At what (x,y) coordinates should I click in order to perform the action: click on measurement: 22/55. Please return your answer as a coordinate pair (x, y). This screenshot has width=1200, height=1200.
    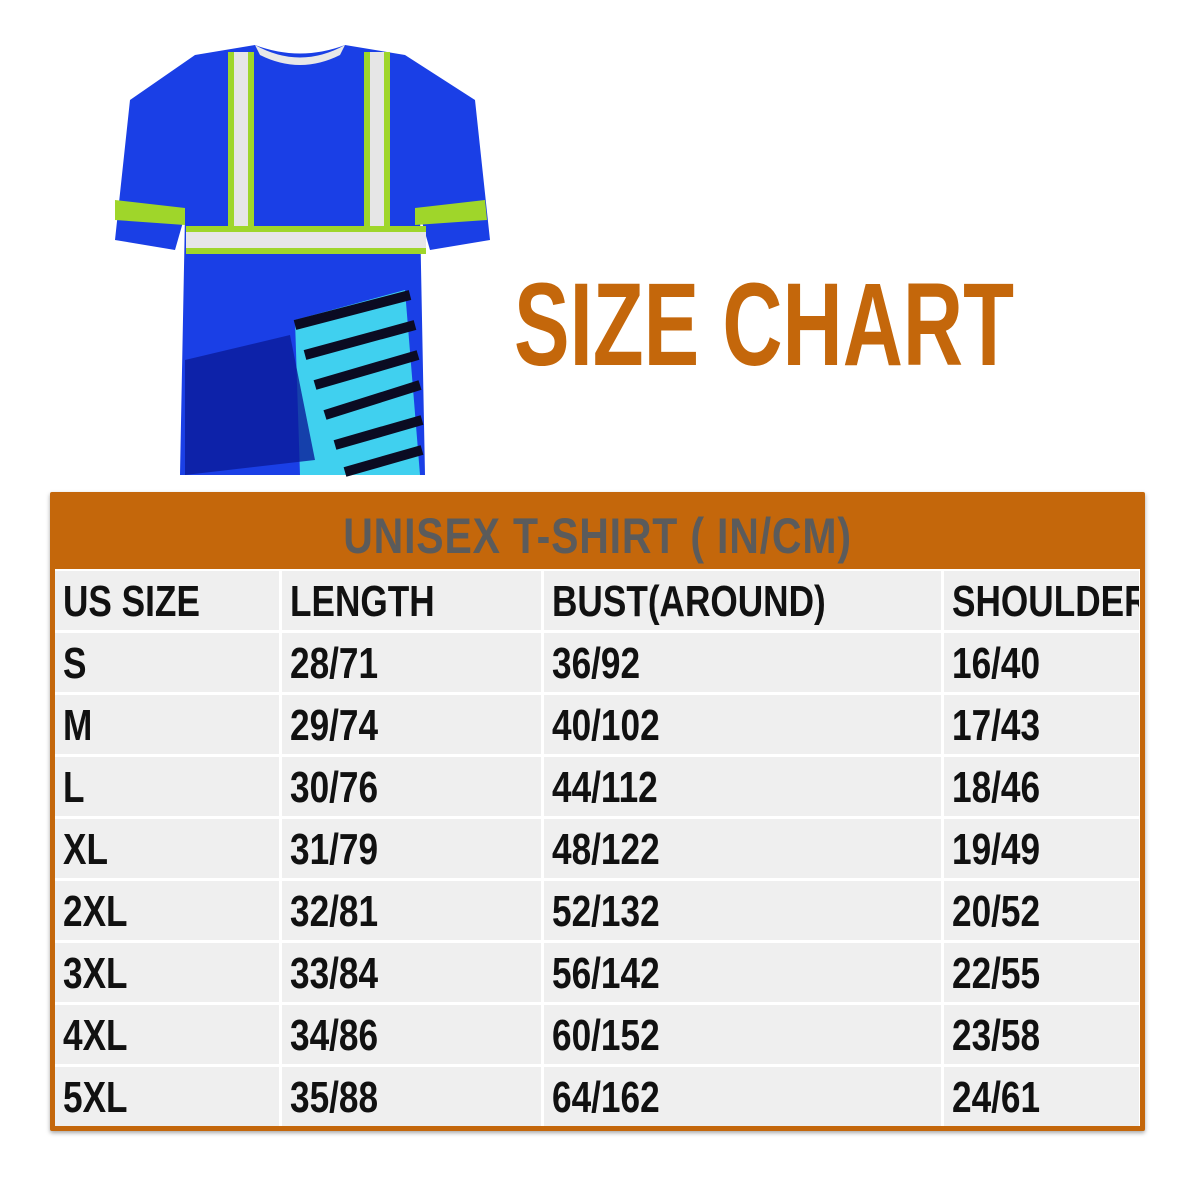
    Looking at the image, I should click on (996, 973).